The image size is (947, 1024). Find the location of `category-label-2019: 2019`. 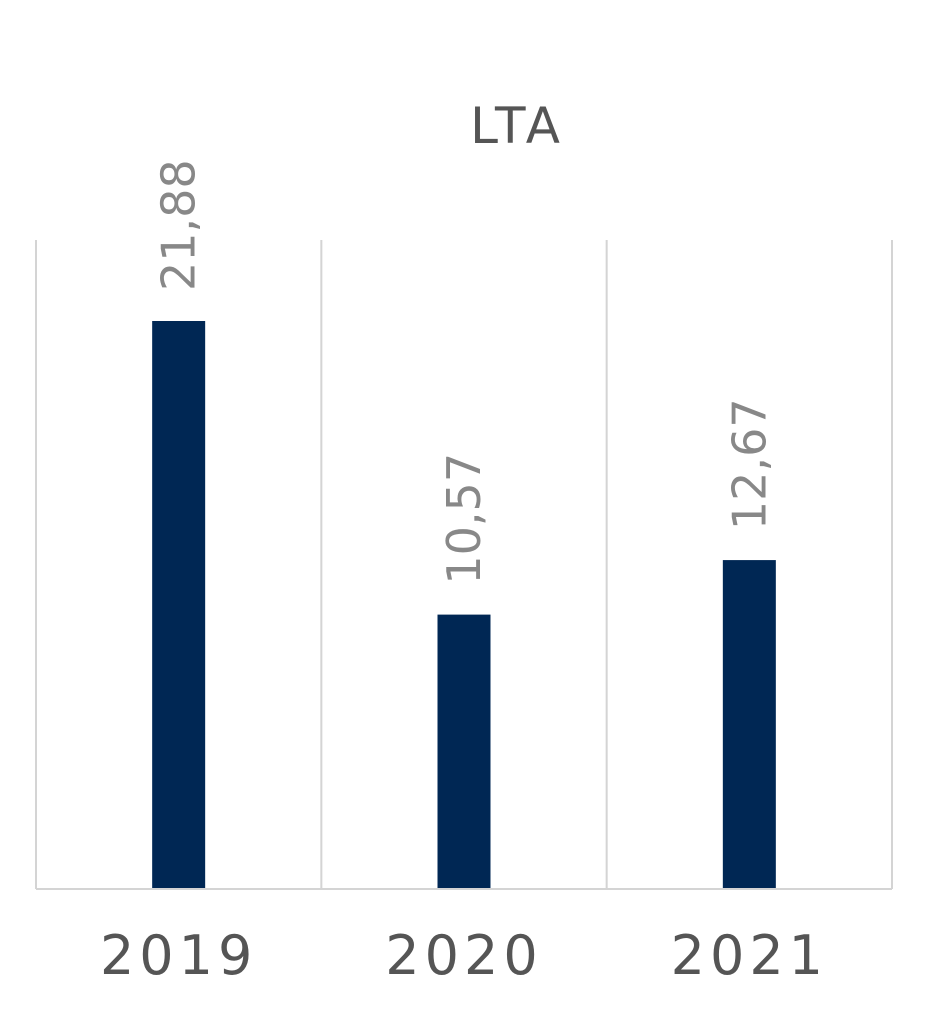

category-label-2019: 2019 is located at coordinates (178, 955).